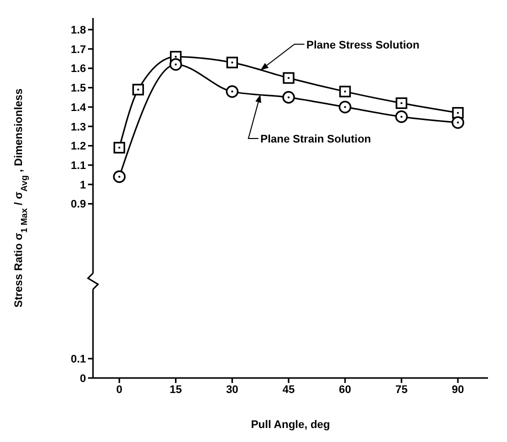 The height and width of the screenshot is (442, 507). What do you see at coordinates (78, 166) in the screenshot?
I see `y-tick-label: 1.1` at bounding box center [78, 166].